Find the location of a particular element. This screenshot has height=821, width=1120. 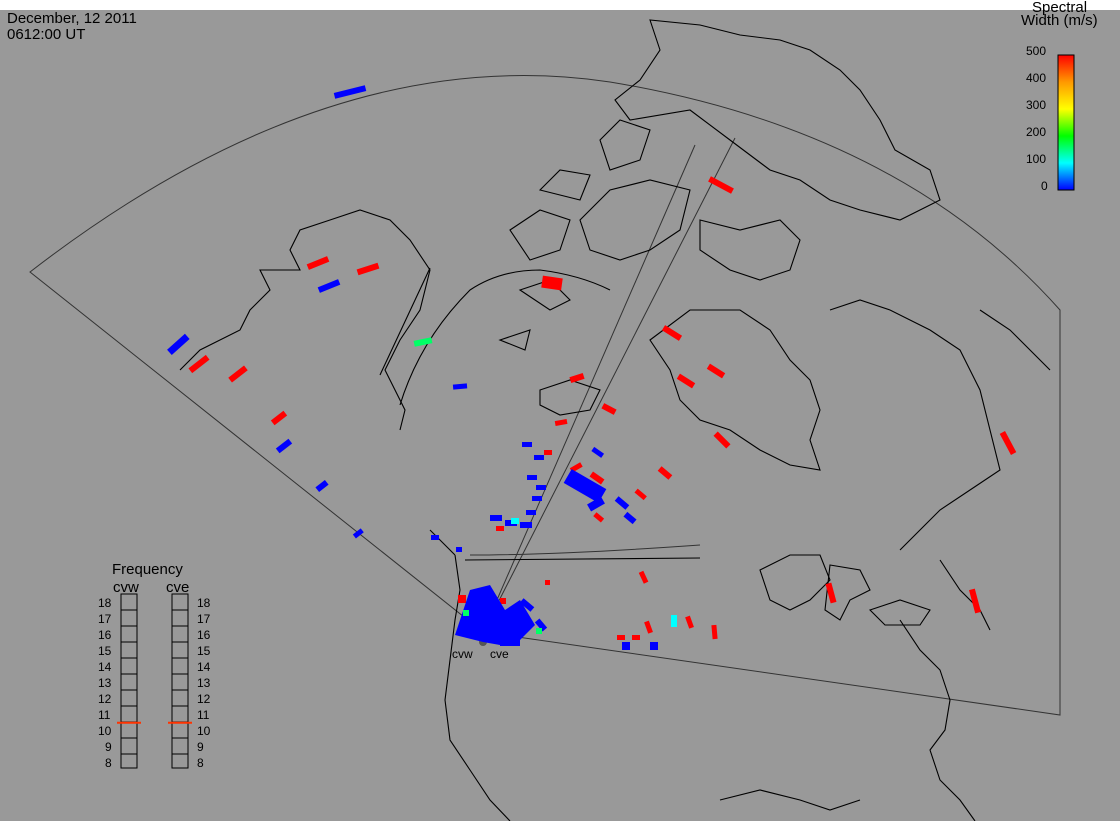

frequency-tick-left: 11 is located at coordinates (104, 715).